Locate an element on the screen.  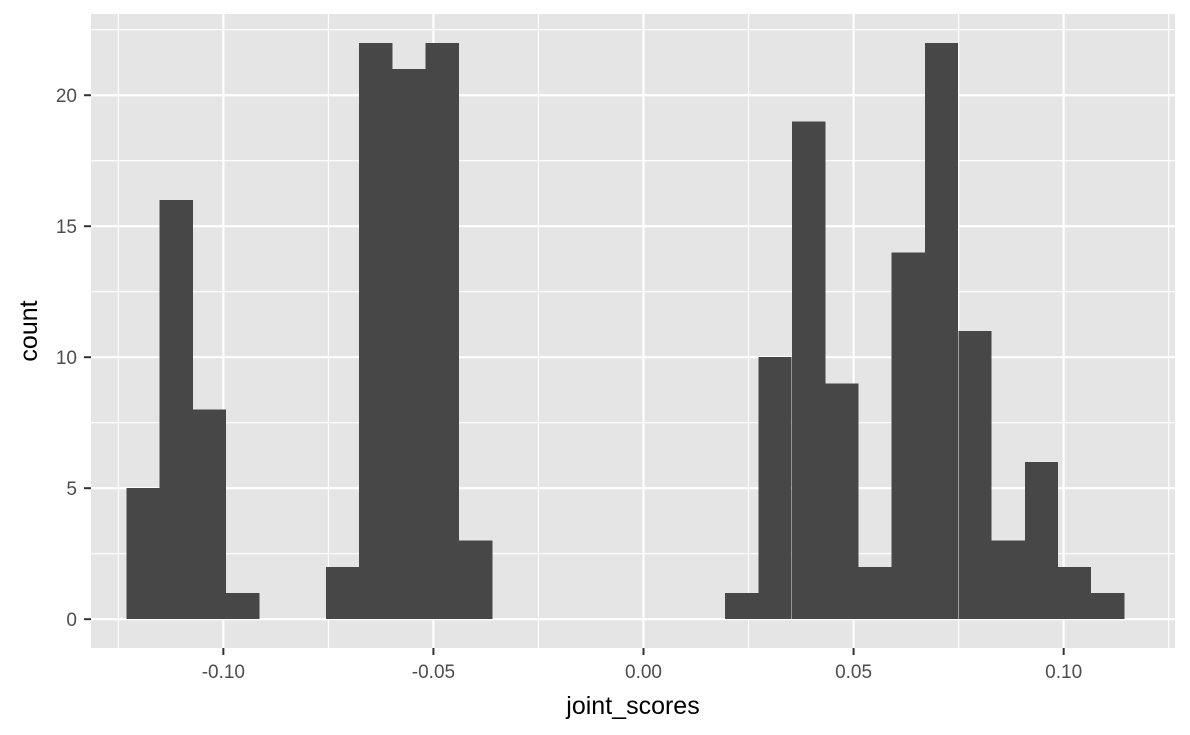
x-tick-label: -0.10 is located at coordinates (223, 672).